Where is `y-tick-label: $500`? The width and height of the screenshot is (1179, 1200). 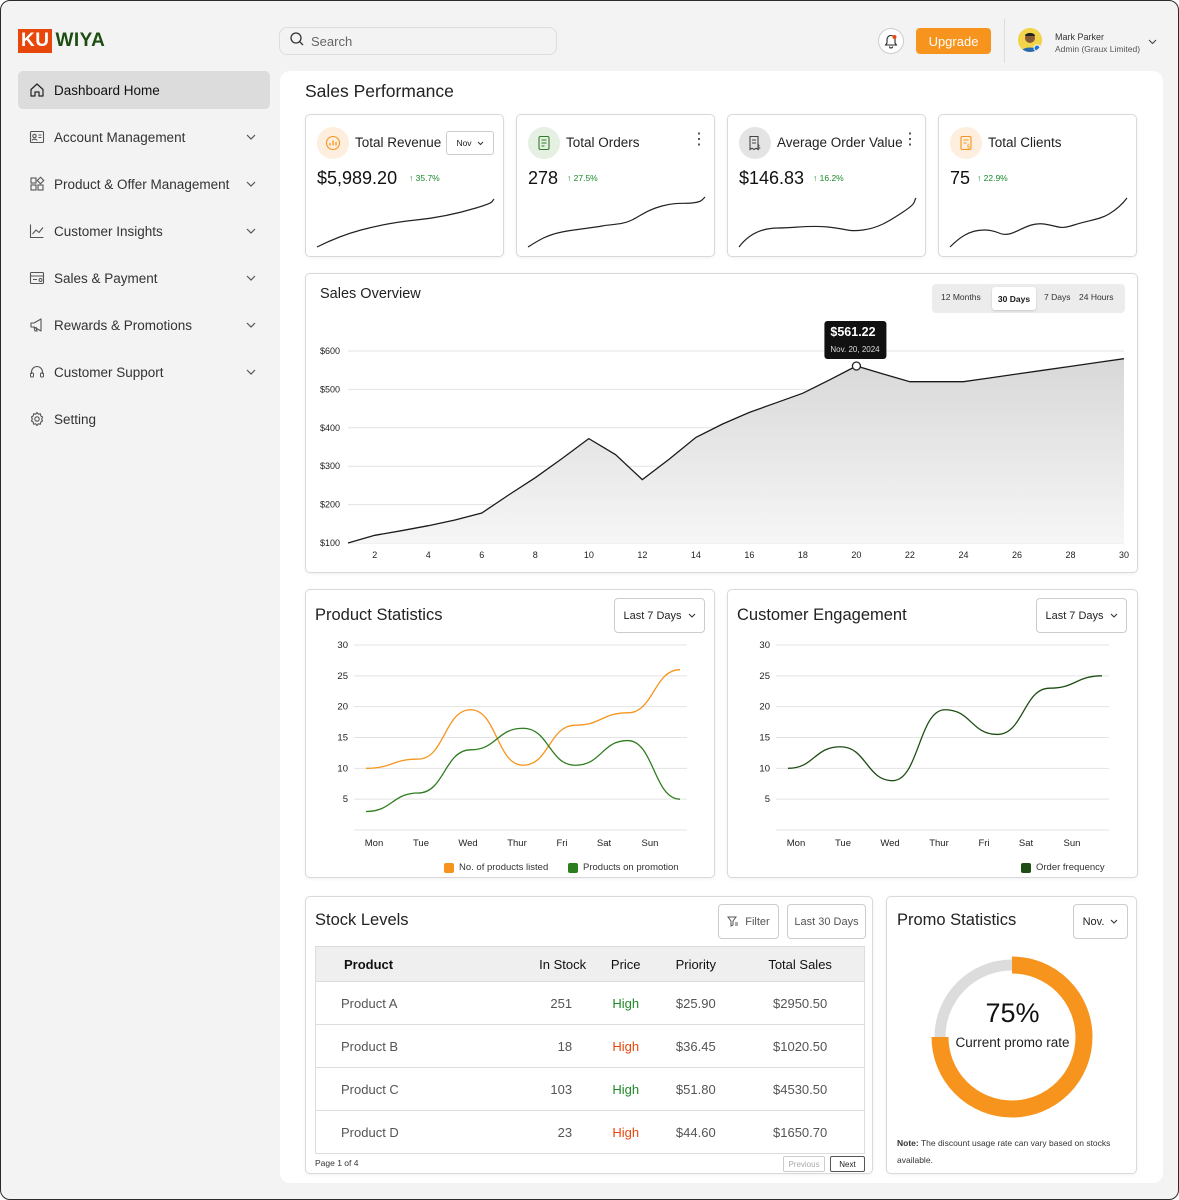
y-tick-label: $500 is located at coordinates (330, 389).